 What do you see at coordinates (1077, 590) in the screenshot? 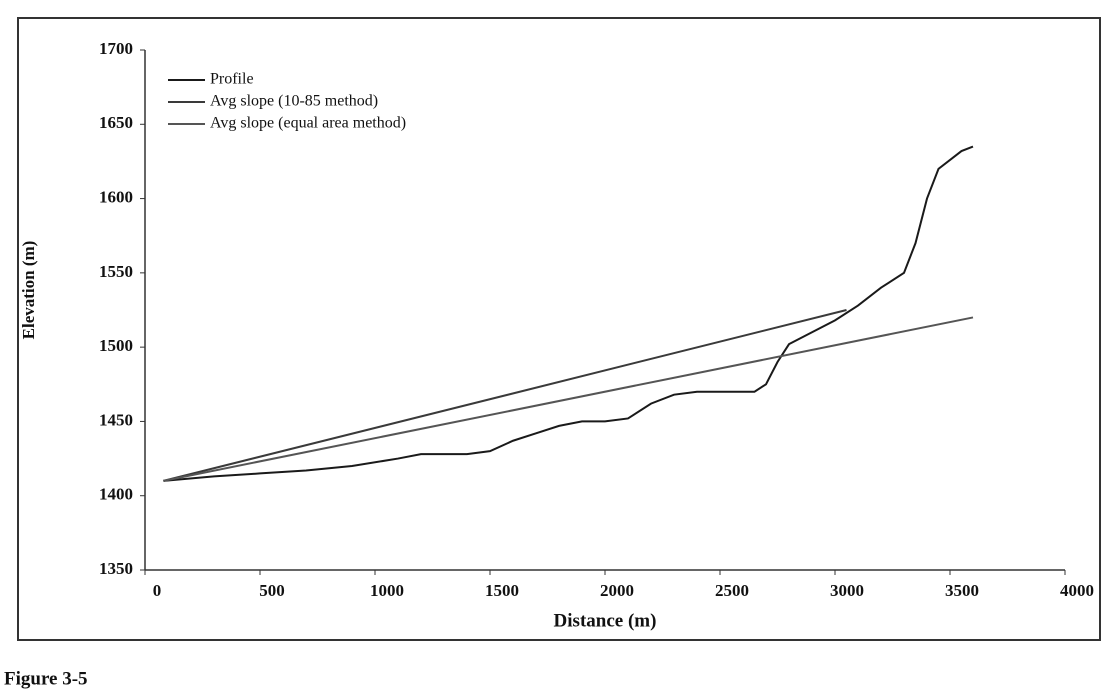
I see `x-tick-label: 4000` at bounding box center [1077, 590].